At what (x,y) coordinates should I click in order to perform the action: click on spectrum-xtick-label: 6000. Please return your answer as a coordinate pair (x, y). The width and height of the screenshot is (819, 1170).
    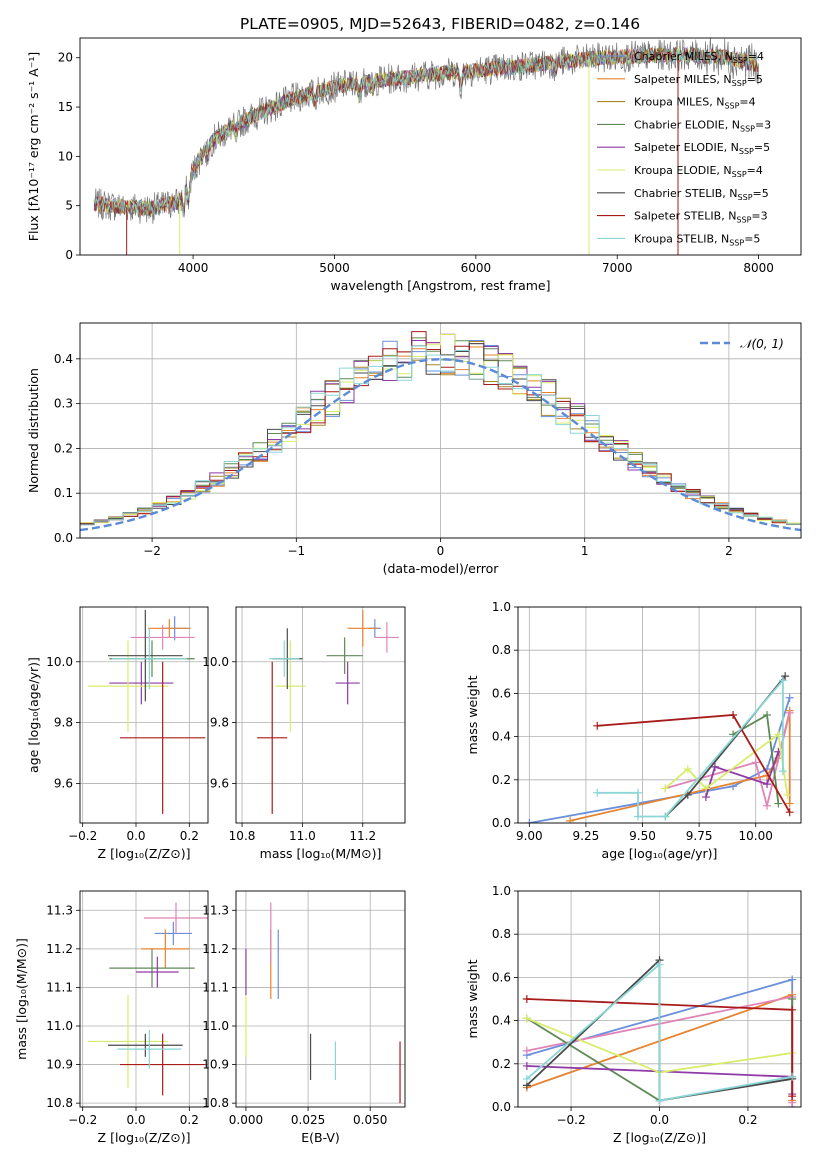
    Looking at the image, I should click on (476, 268).